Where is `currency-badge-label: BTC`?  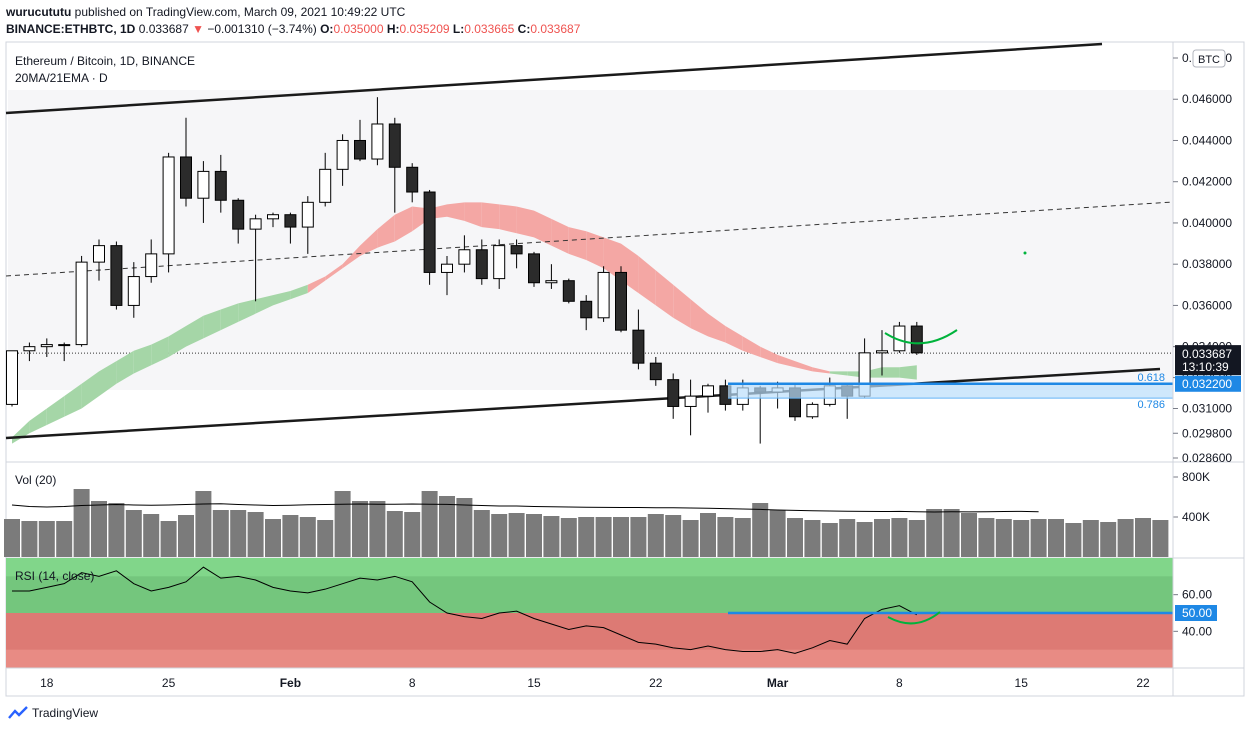
currency-badge-label: BTC is located at coordinates (1209, 60).